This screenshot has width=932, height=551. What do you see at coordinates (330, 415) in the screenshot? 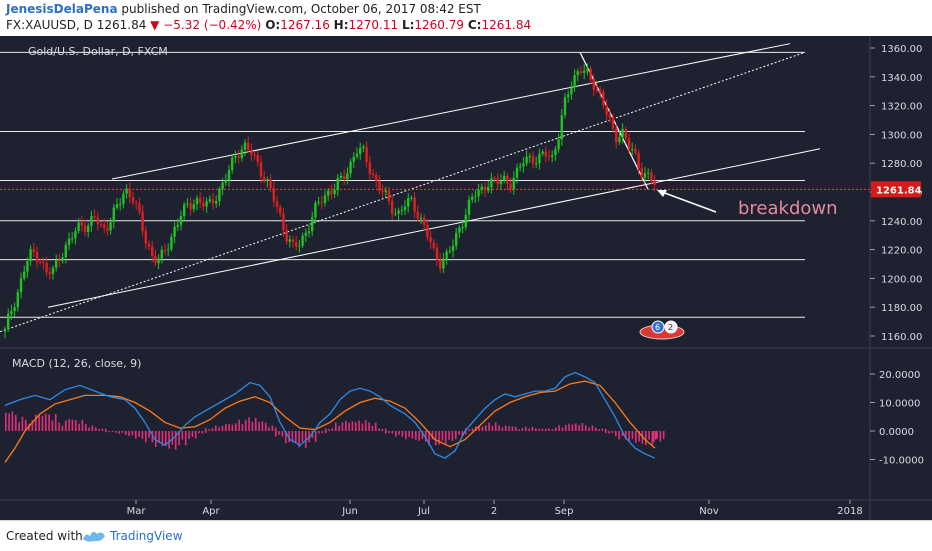
I see `macd-line` at bounding box center [330, 415].